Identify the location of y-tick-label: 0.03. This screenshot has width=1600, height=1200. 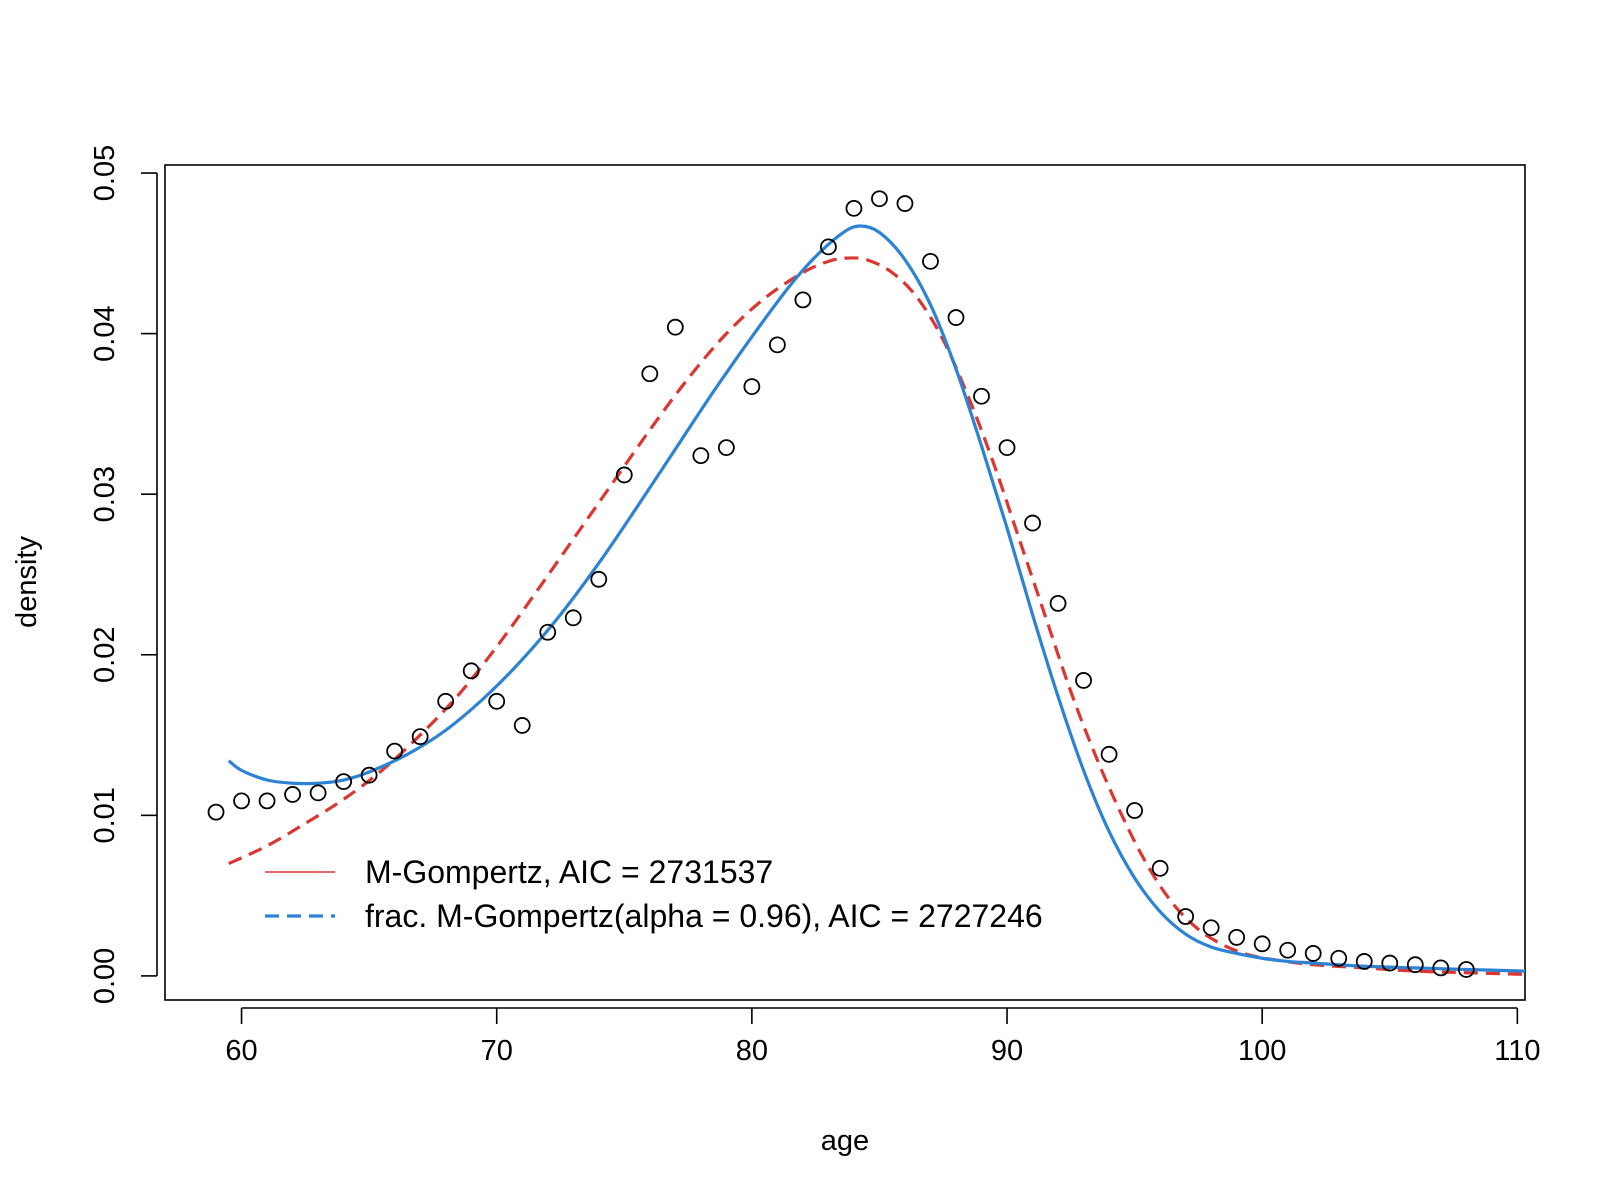
(105, 494).